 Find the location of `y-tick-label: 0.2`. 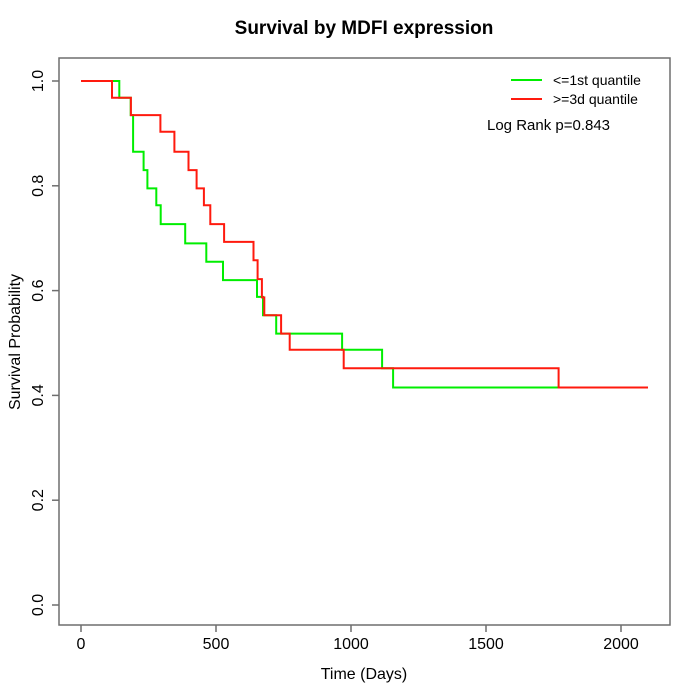

y-tick-label: 0.2 is located at coordinates (38, 500).